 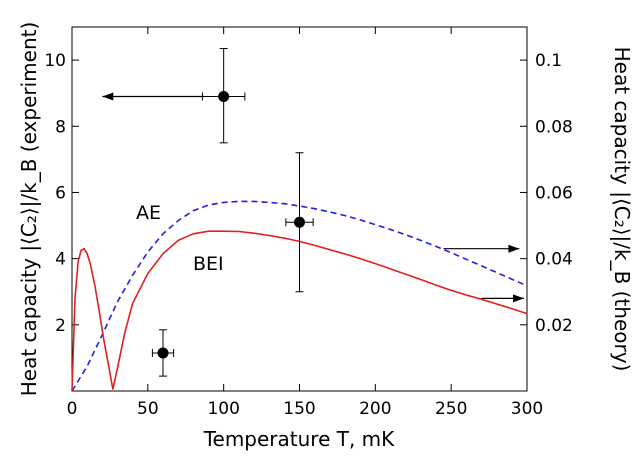 What do you see at coordinates (72, 409) in the screenshot?
I see `x-tick-label: 0` at bounding box center [72, 409].